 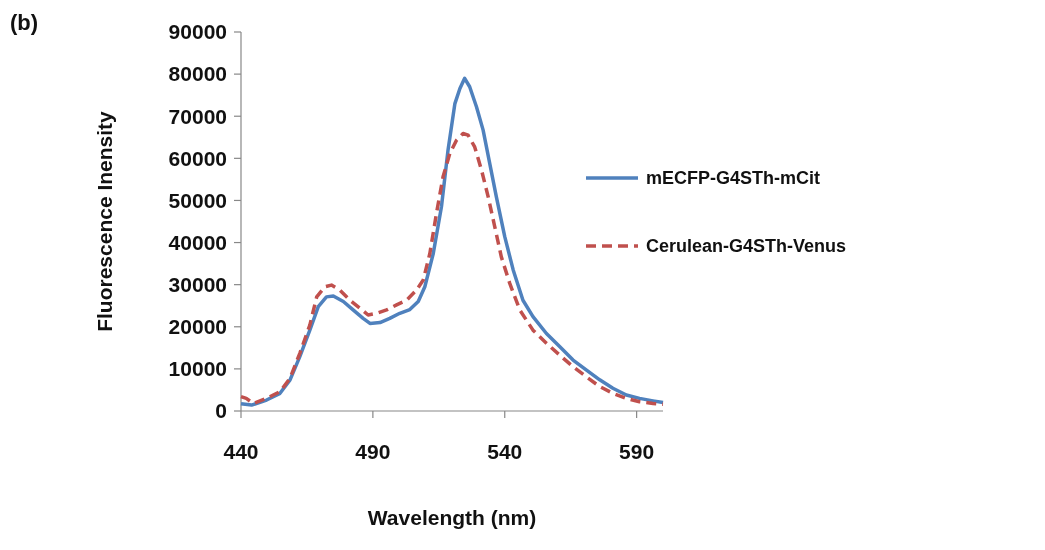 What do you see at coordinates (24, 22) in the screenshot?
I see `text: (b)` at bounding box center [24, 22].